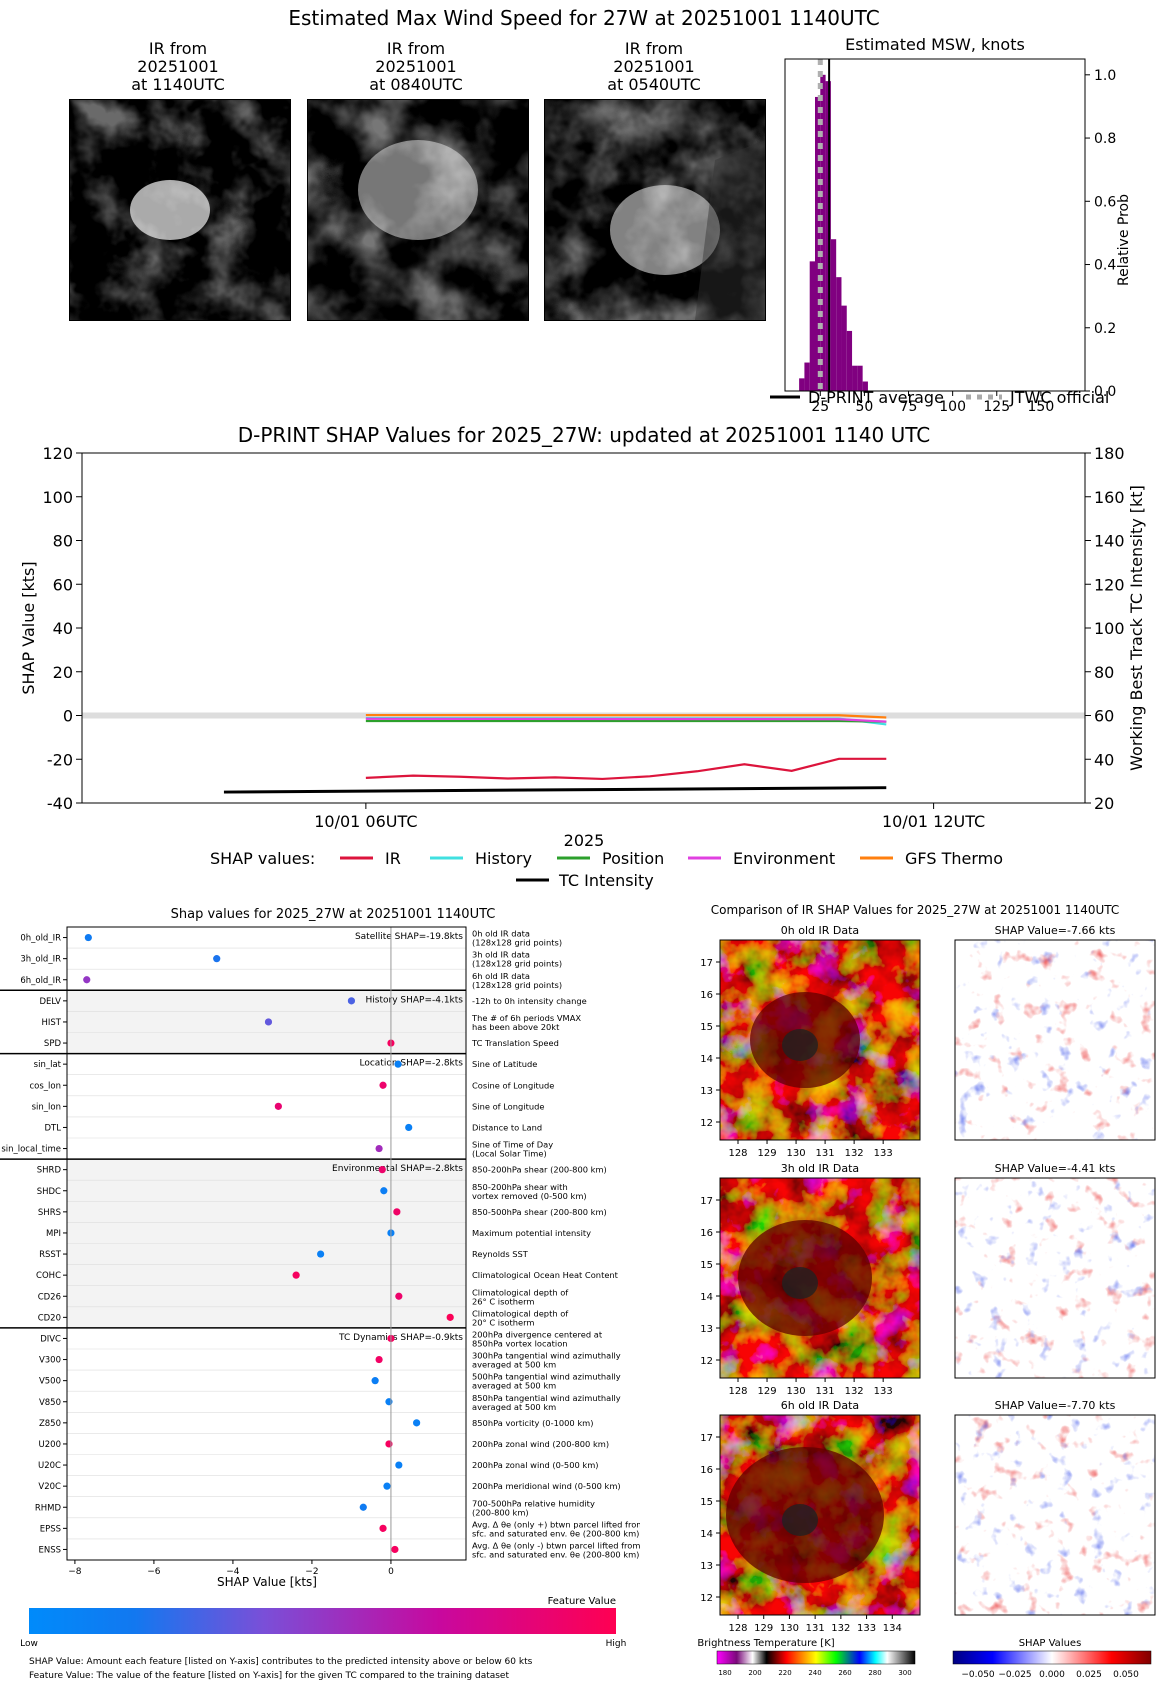 The image size is (1168, 1683). Describe the element at coordinates (50, 1255) in the screenshot. I see `feature-name: RSST` at that location.